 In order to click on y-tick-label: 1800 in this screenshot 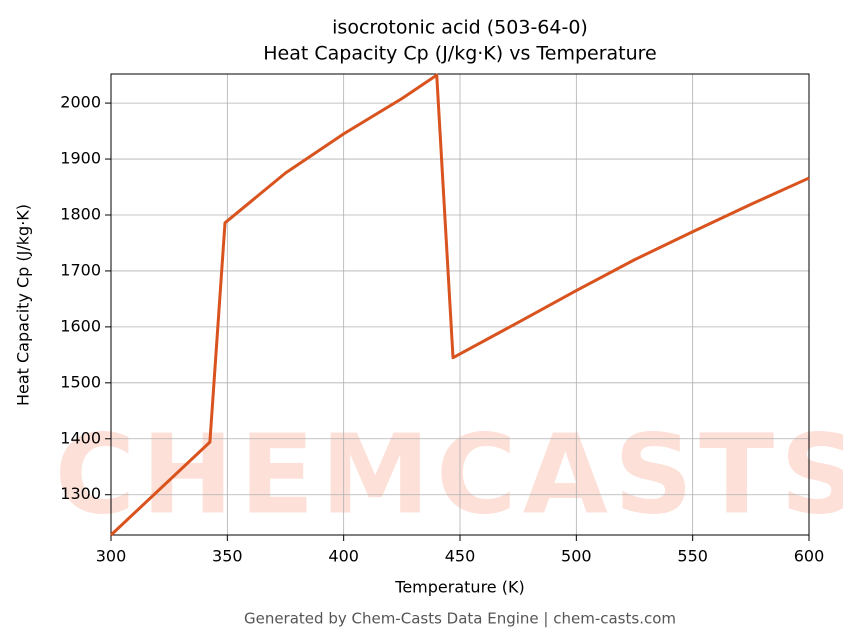, I will do `click(80, 213)`.